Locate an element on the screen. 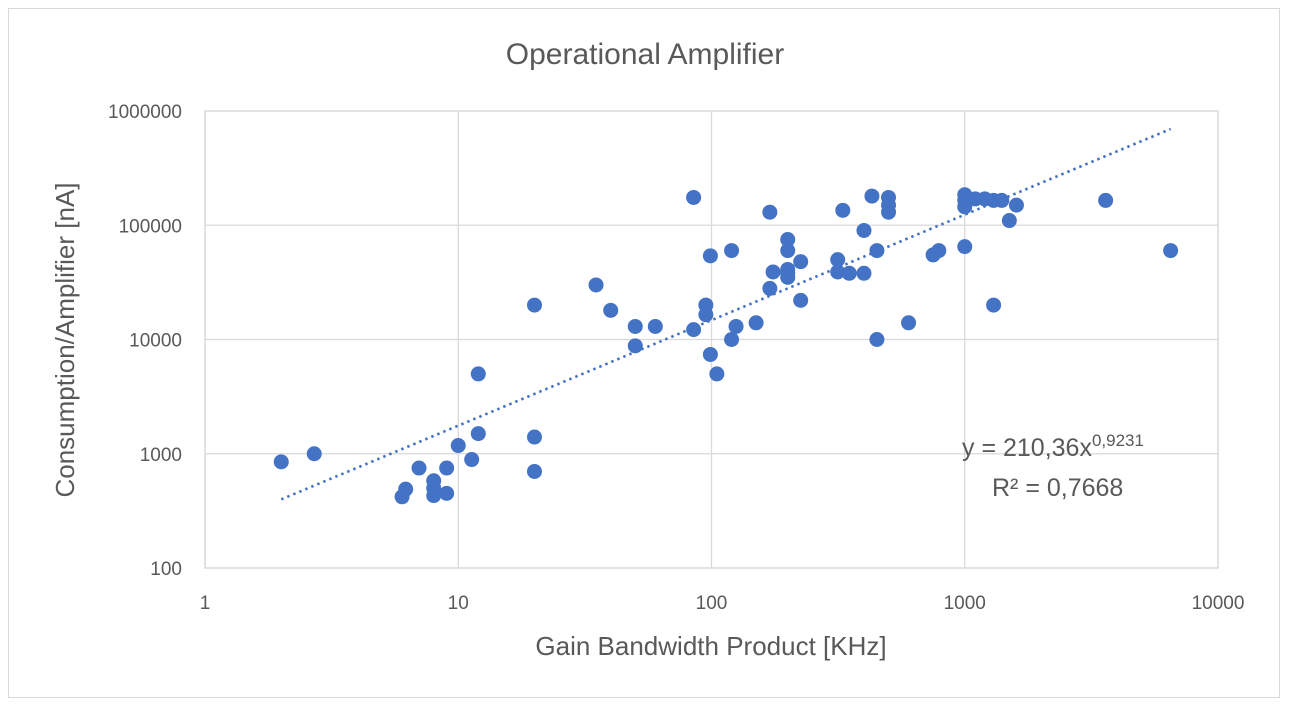 The height and width of the screenshot is (708, 1290). x-tick-label: 10 is located at coordinates (458, 603).